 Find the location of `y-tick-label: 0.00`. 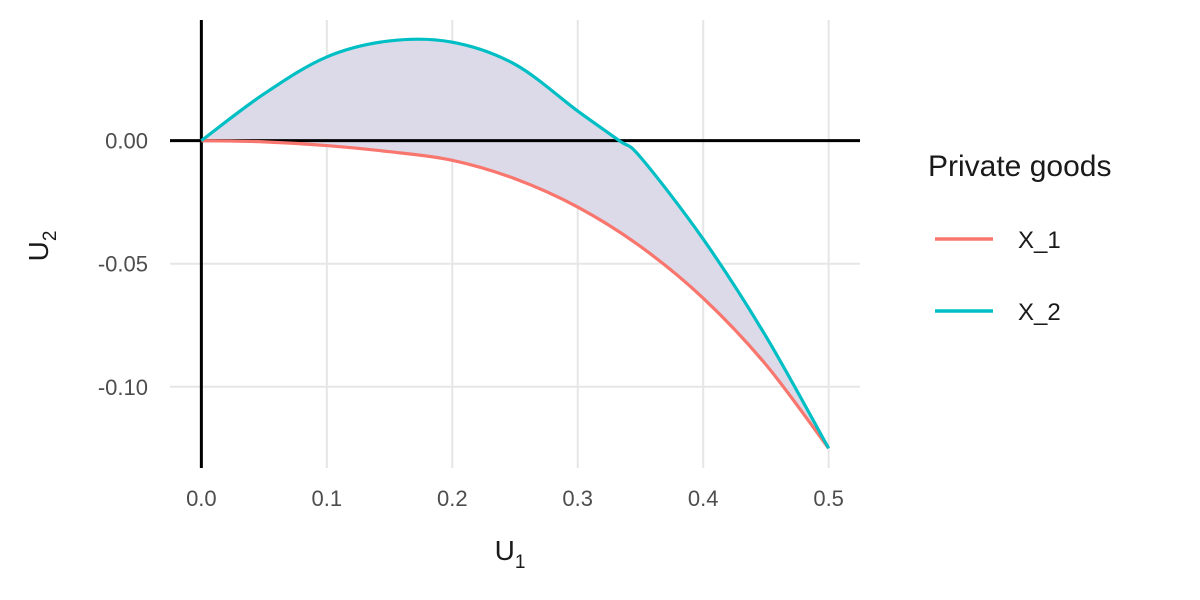

y-tick-label: 0.00 is located at coordinates (126, 141).